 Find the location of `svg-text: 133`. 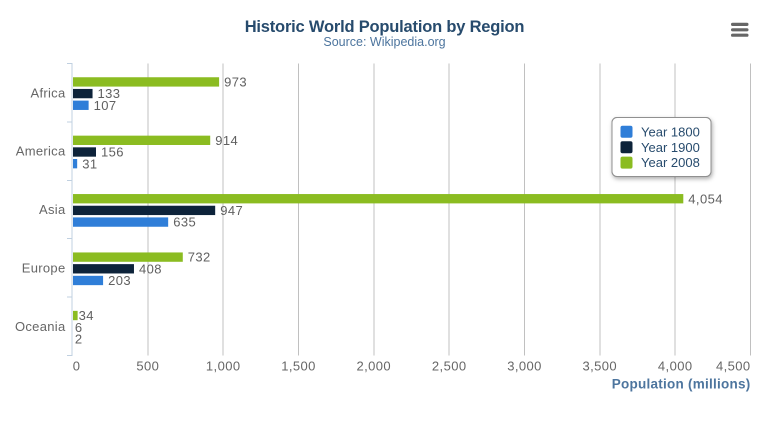

svg-text: 133 is located at coordinates (109, 93).